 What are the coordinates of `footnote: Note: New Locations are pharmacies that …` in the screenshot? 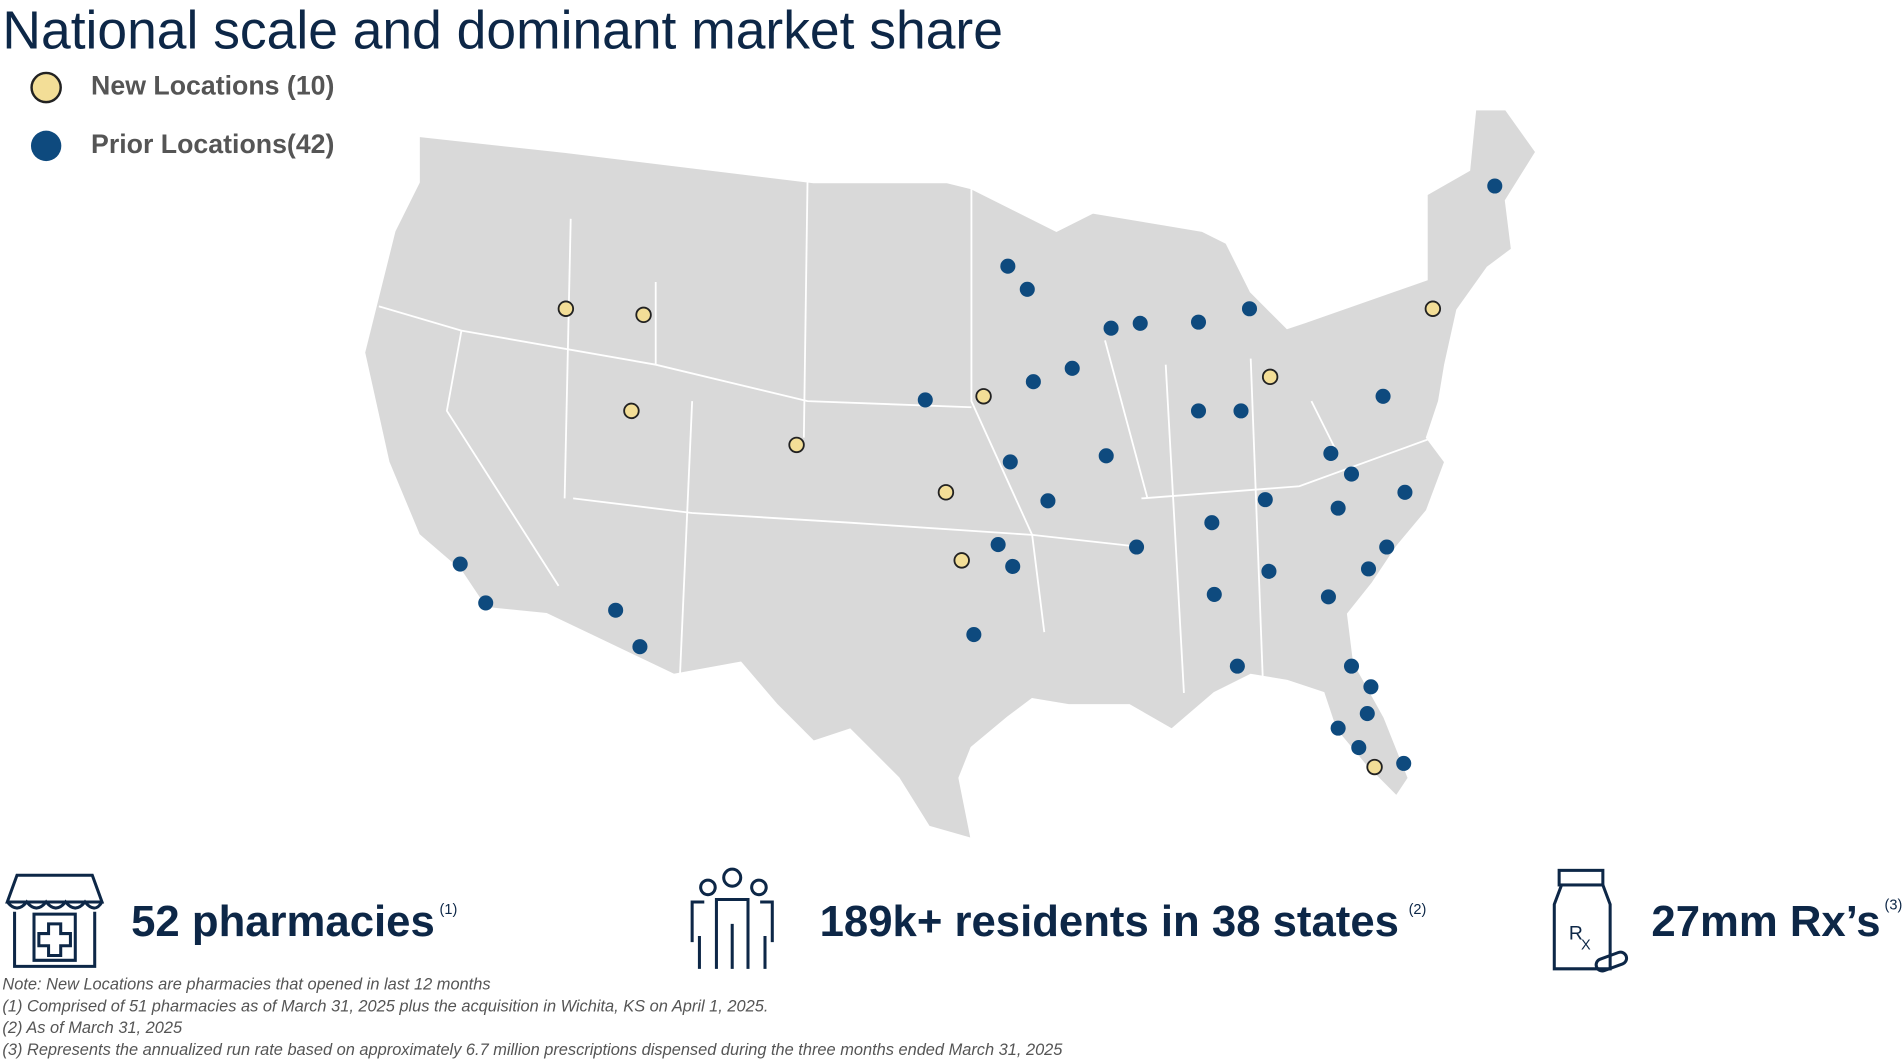 It's located at (246, 984).